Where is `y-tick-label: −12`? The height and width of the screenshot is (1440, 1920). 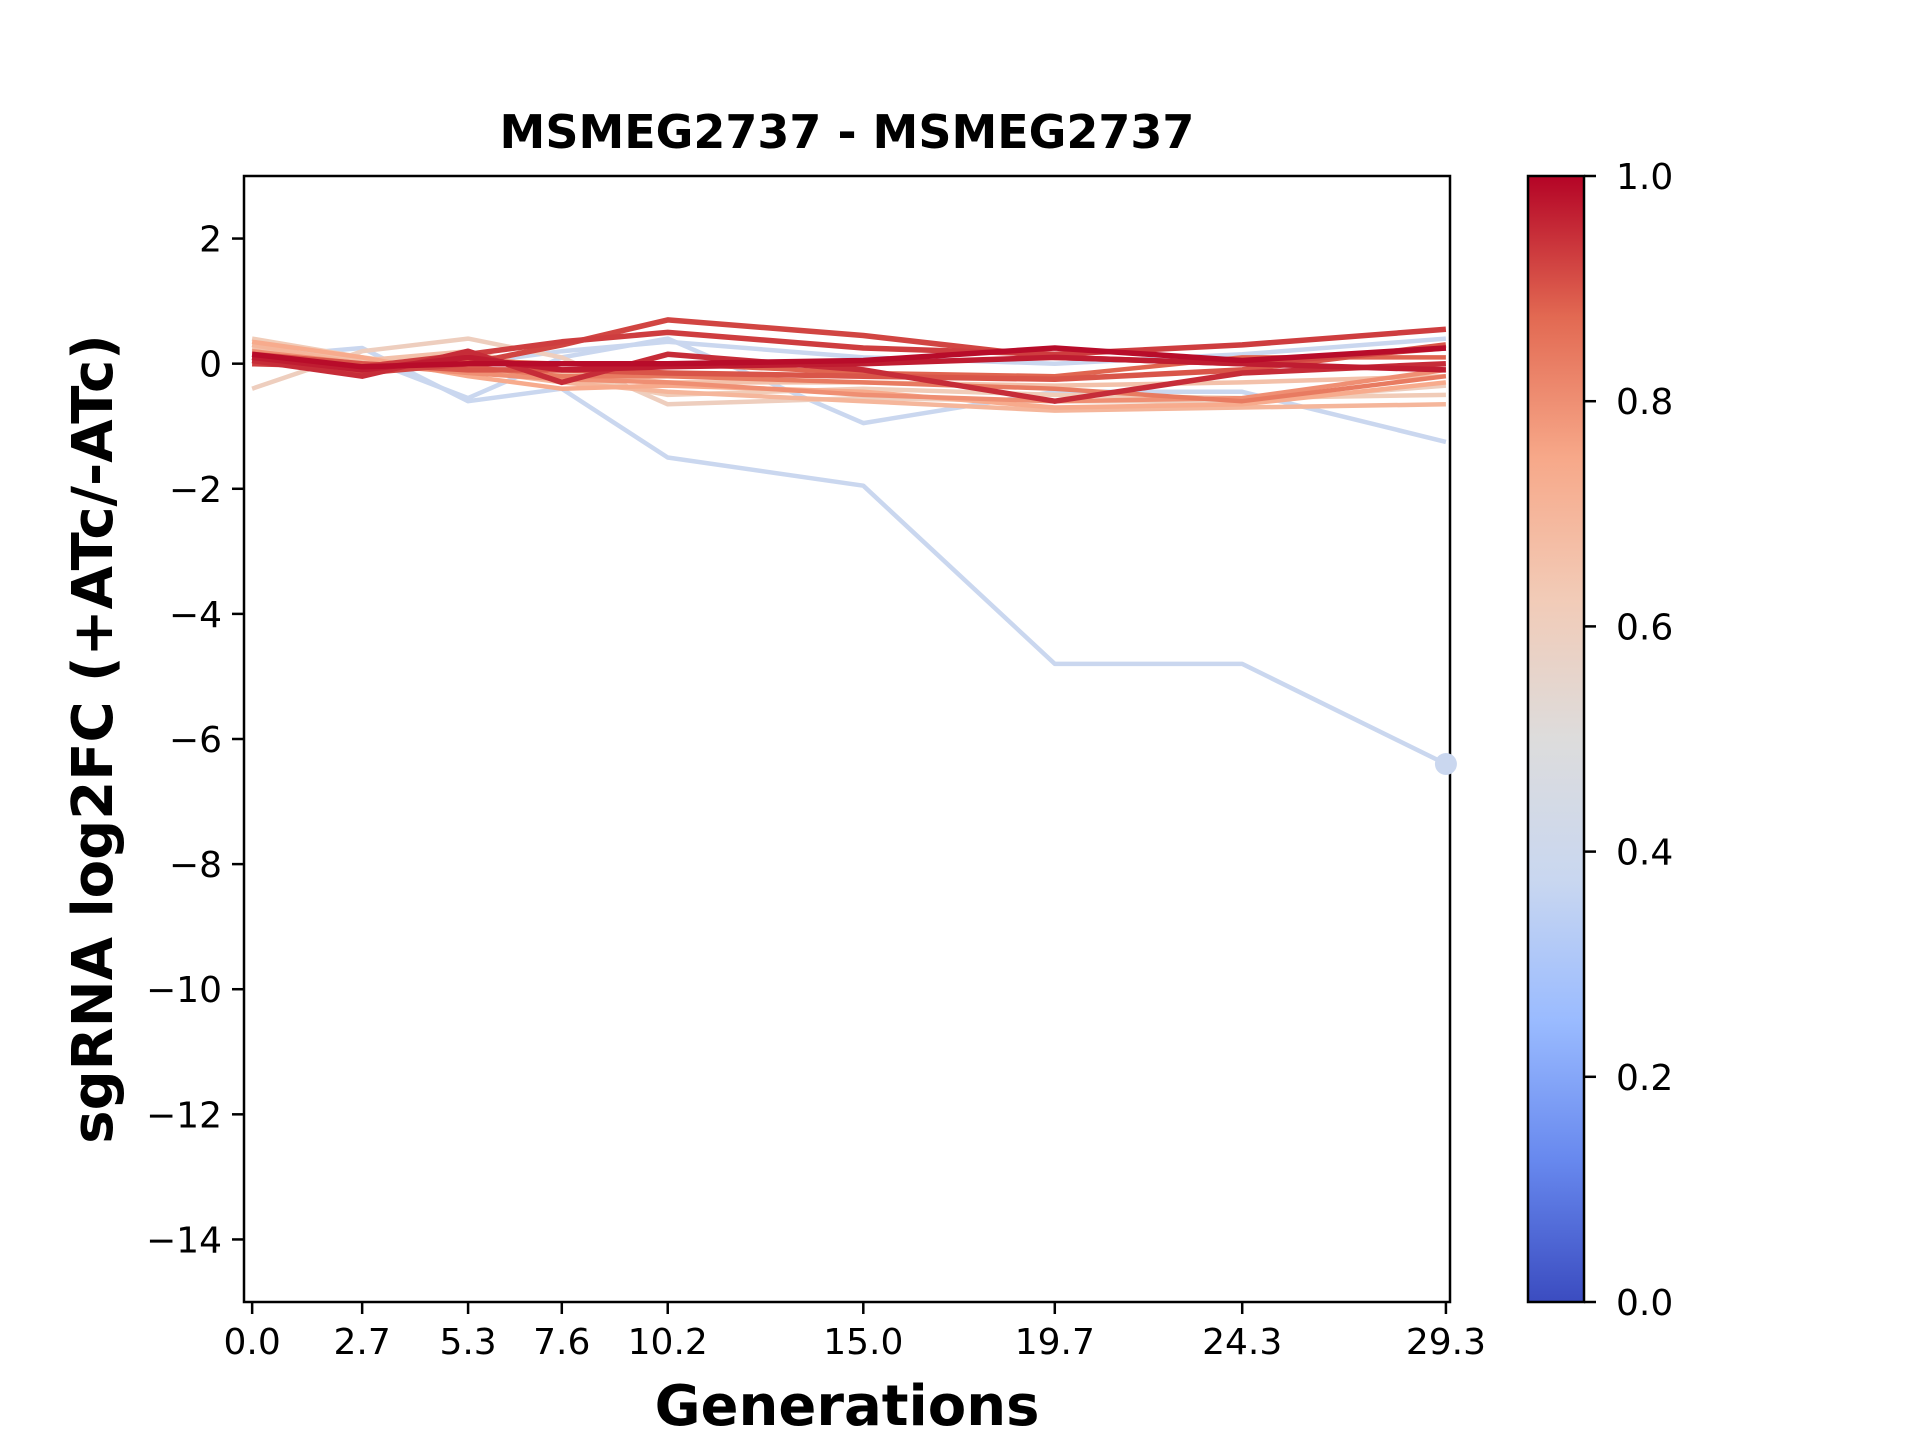
y-tick-label: −12 is located at coordinates (184, 1115).